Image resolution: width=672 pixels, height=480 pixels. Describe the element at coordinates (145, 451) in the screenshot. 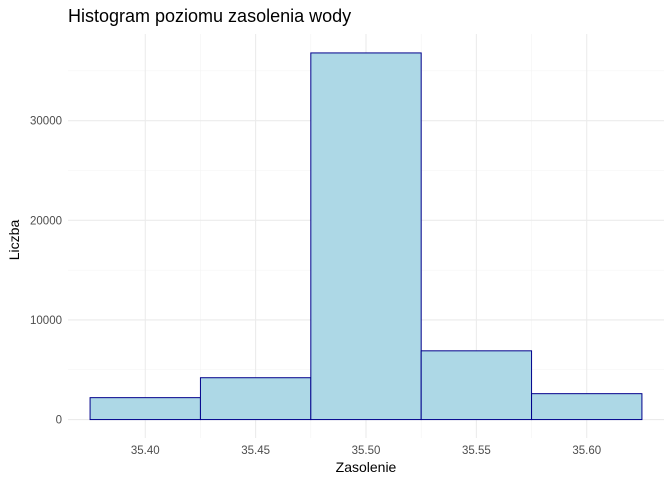

I see `x-tick-label: 35.40` at that location.